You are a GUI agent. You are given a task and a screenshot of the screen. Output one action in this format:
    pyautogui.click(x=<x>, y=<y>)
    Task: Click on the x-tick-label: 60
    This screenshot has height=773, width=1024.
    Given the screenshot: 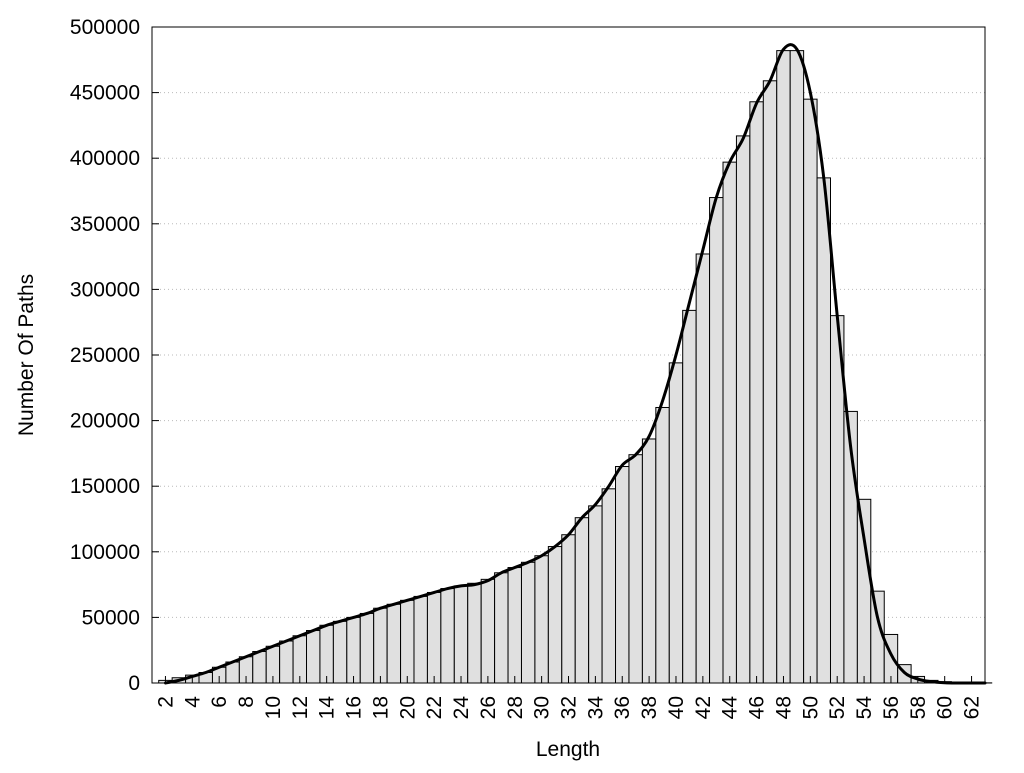 What is the action you would take?
    pyautogui.click(x=945, y=707)
    